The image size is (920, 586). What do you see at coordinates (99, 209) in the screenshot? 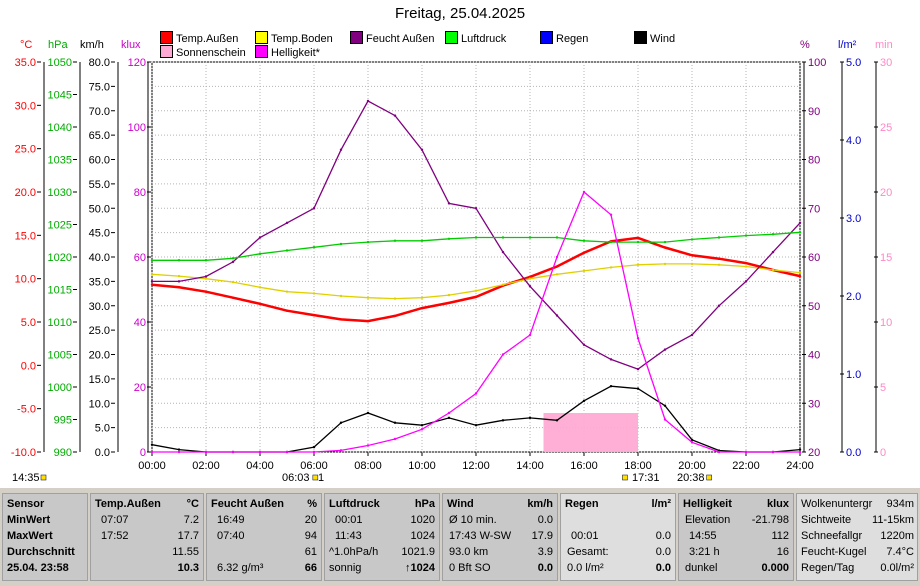
I see `kmh-axis-label: 50.0` at bounding box center [99, 209].